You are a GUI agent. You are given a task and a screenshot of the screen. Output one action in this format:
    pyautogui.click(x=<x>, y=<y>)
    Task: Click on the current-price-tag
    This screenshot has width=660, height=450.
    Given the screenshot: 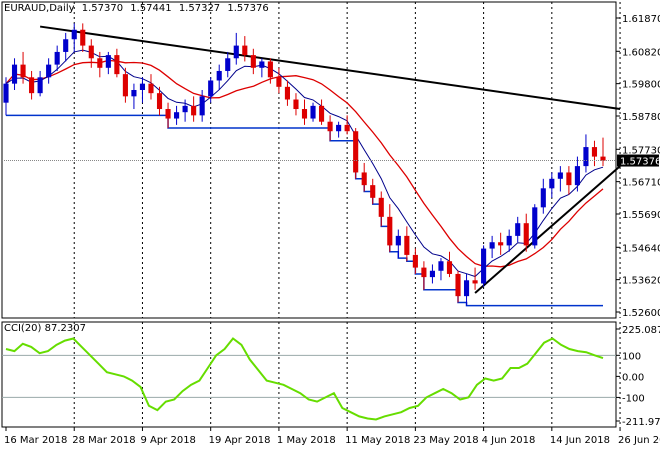 What is the action you would take?
    pyautogui.click(x=638, y=160)
    